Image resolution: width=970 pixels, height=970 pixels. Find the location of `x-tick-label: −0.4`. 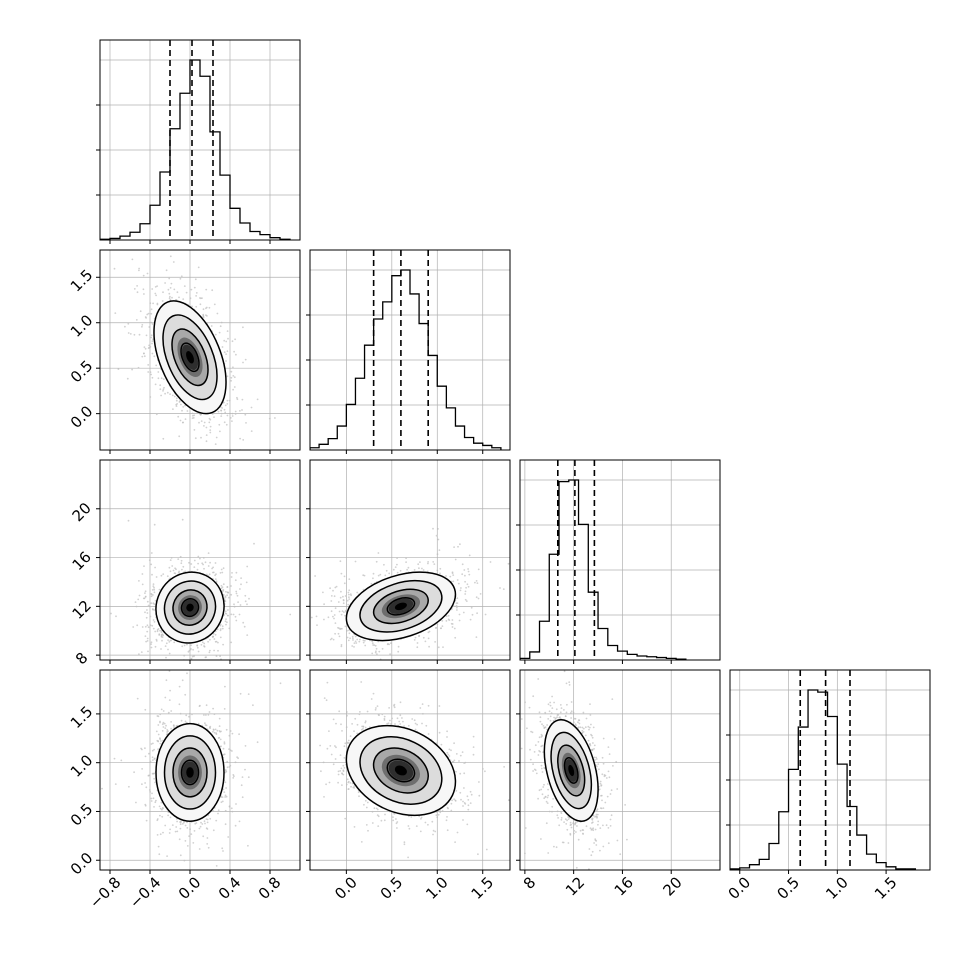

x-tick-label: −0.4 is located at coordinates (145, 892).